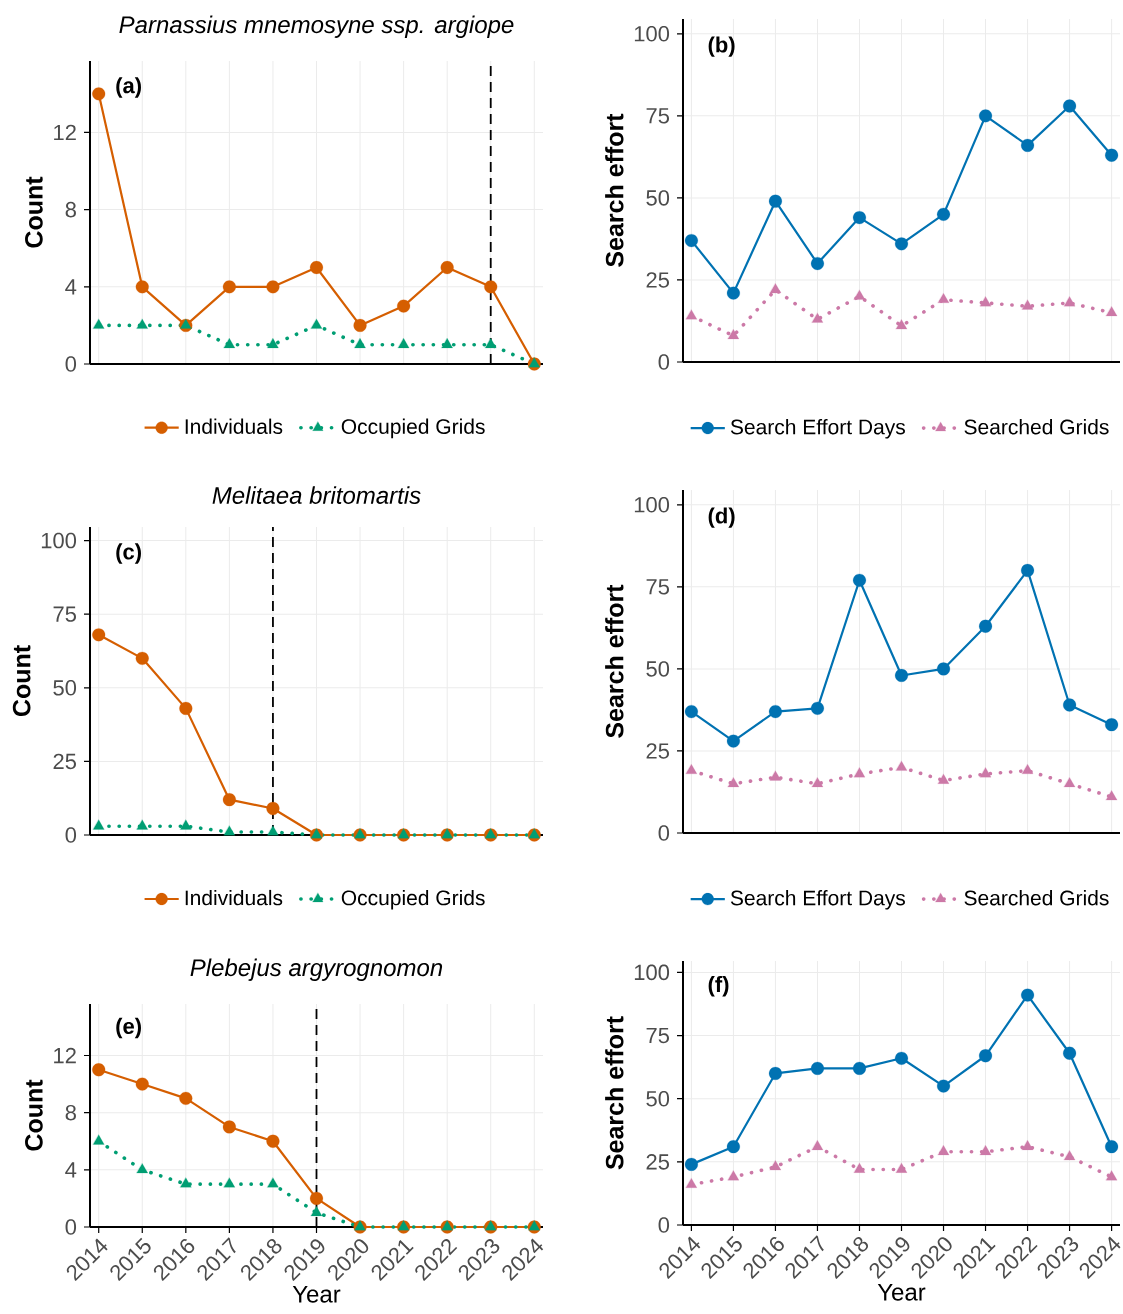  What do you see at coordinates (128, 1028) in the screenshot?
I see `annotation: (e)` at bounding box center [128, 1028].